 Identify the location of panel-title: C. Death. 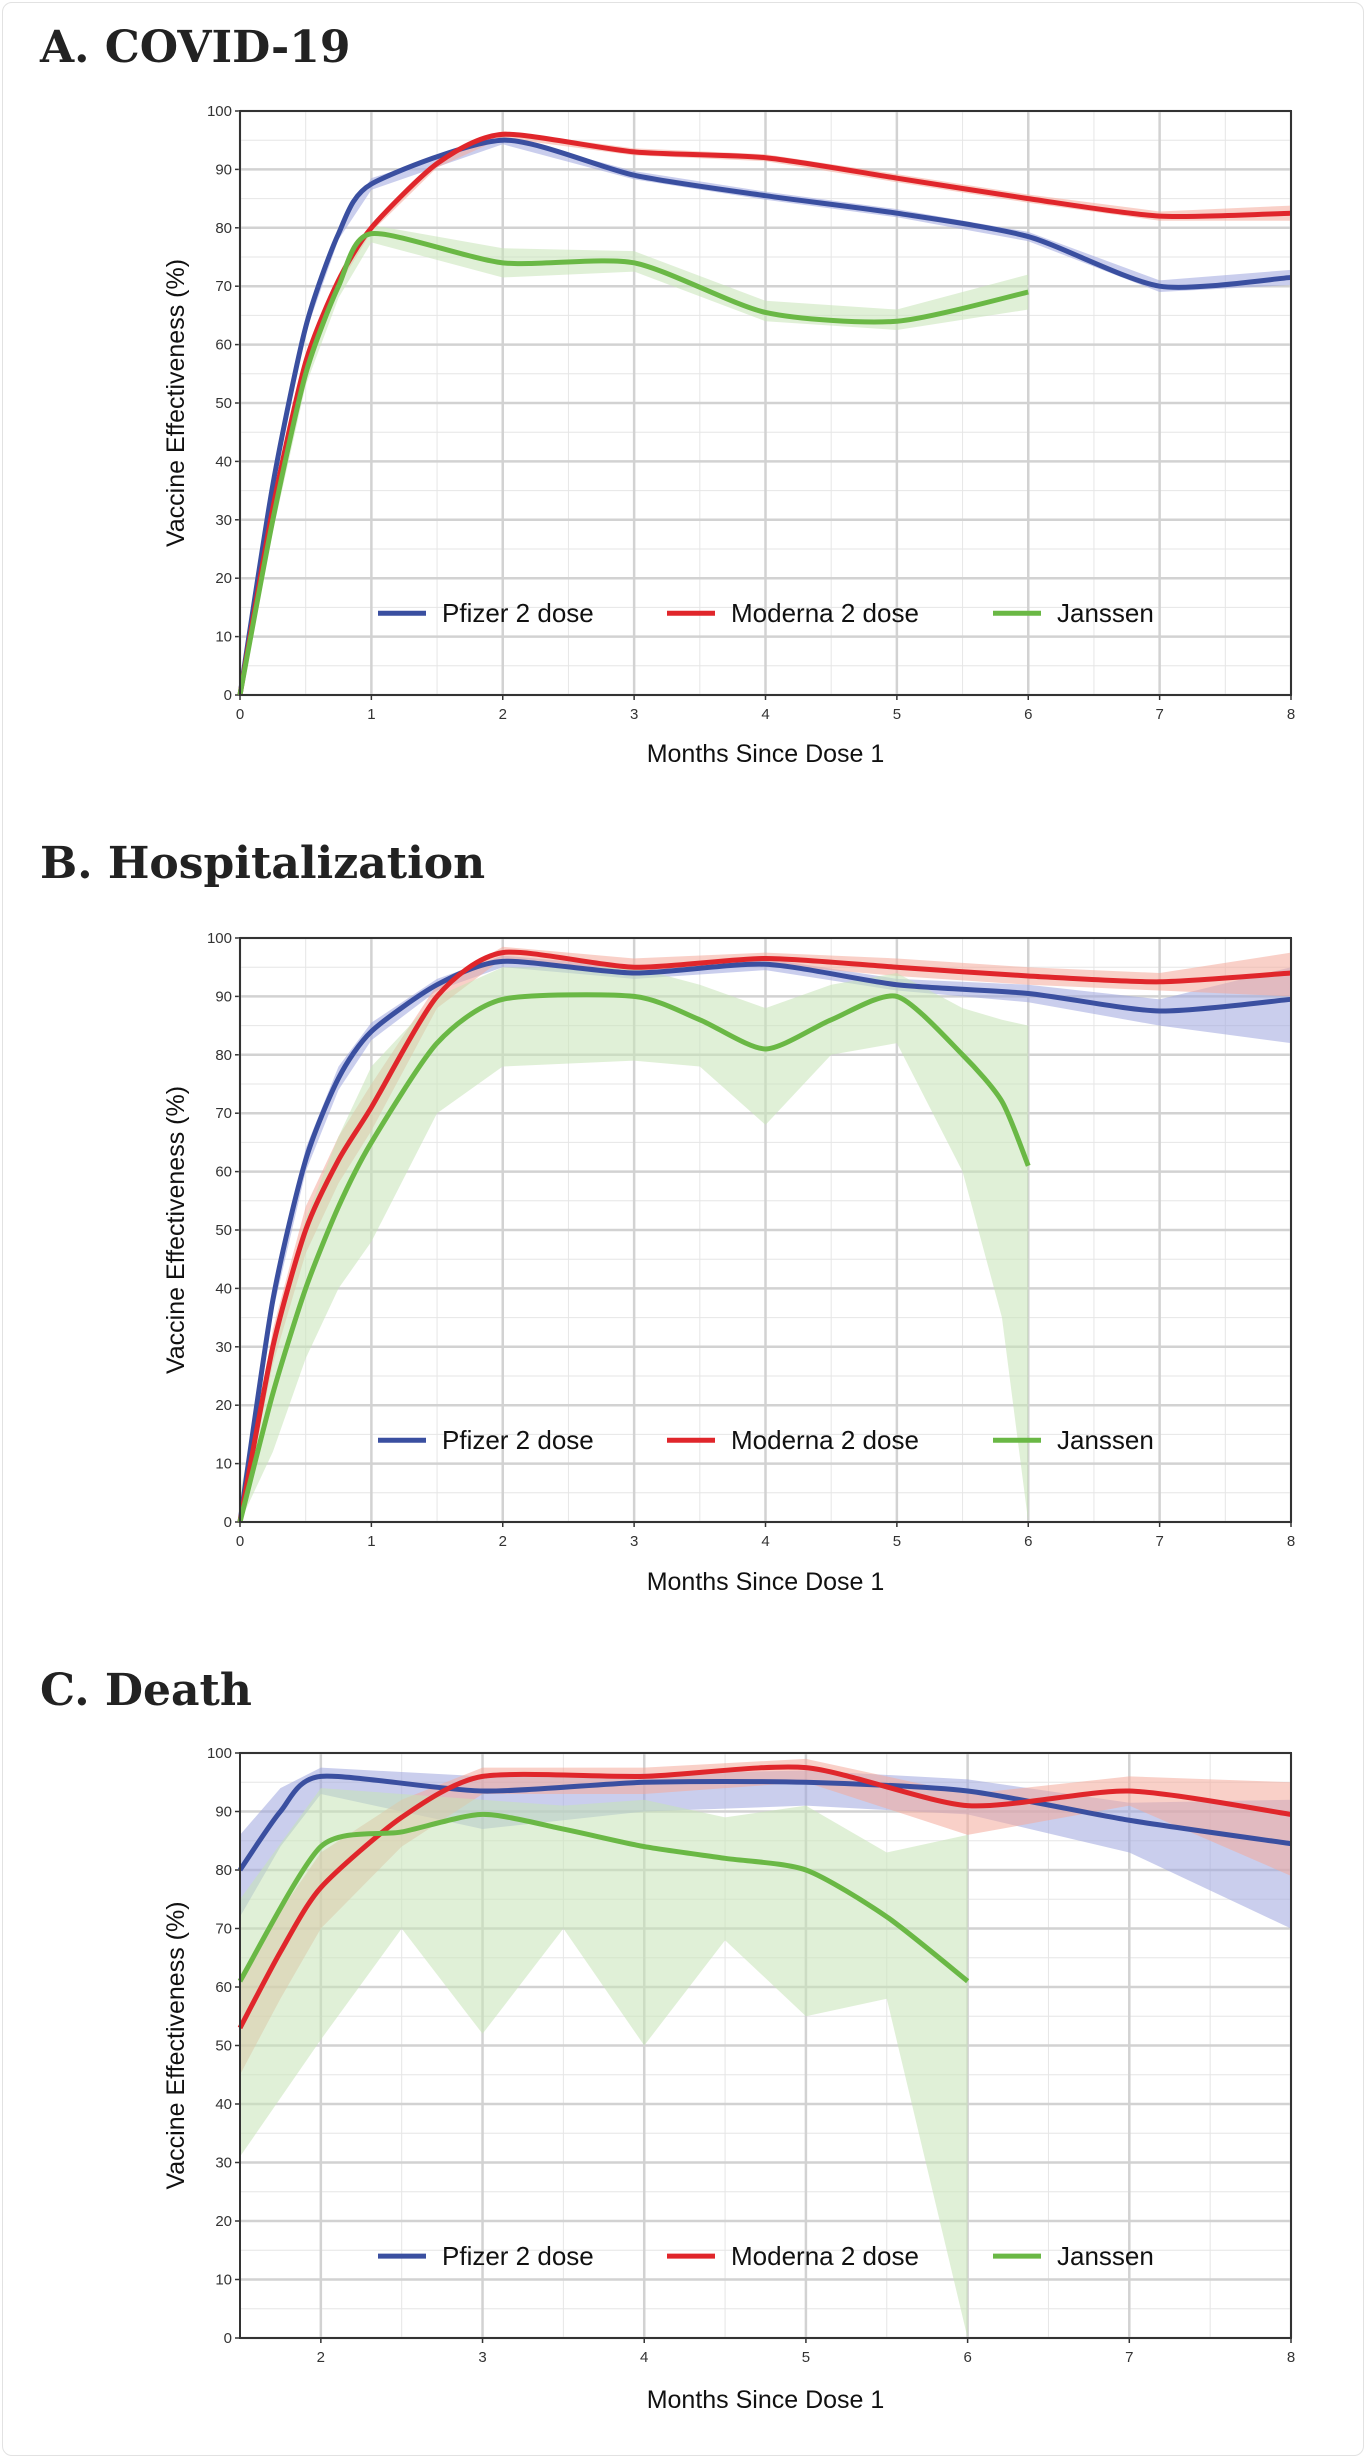
(146, 1690).